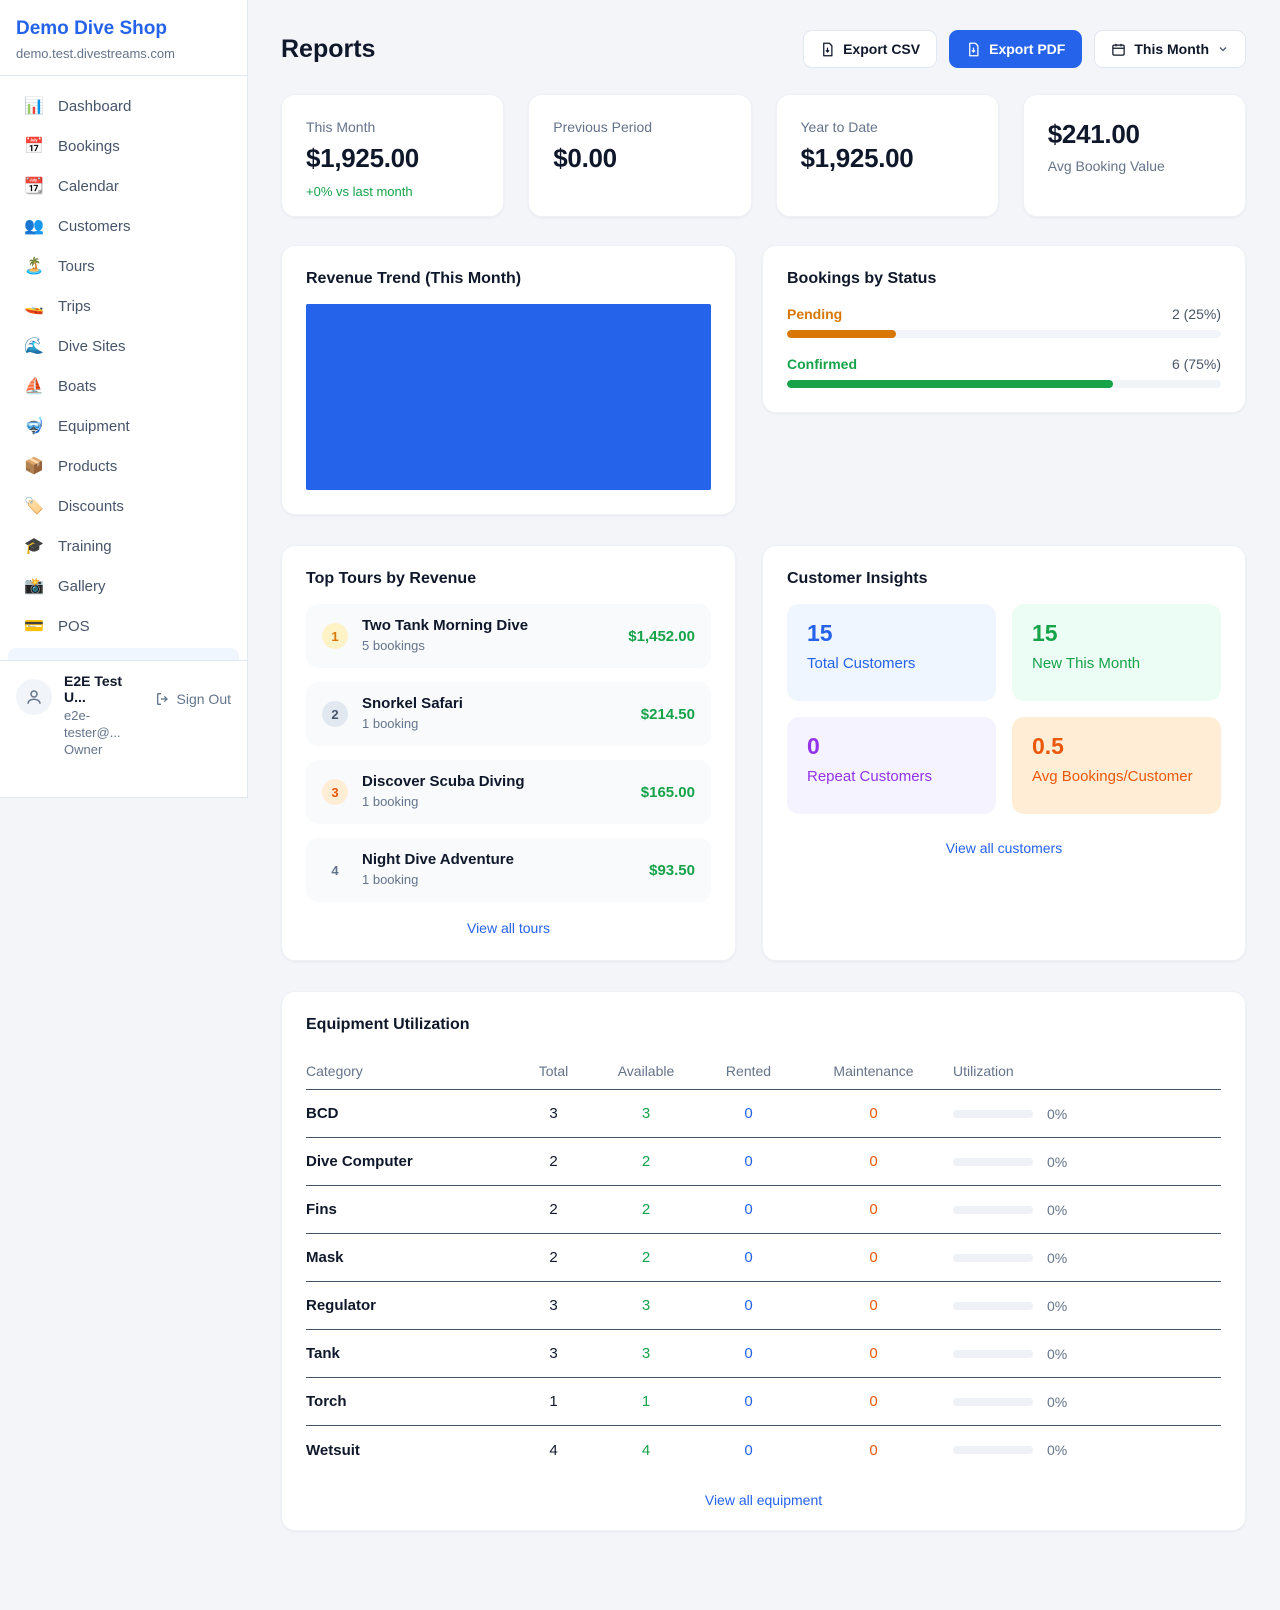 This screenshot has width=1280, height=1610. Describe the element at coordinates (123, 586) in the screenshot. I see `sidebar-item-gallery: 📸 Gallery` at that location.